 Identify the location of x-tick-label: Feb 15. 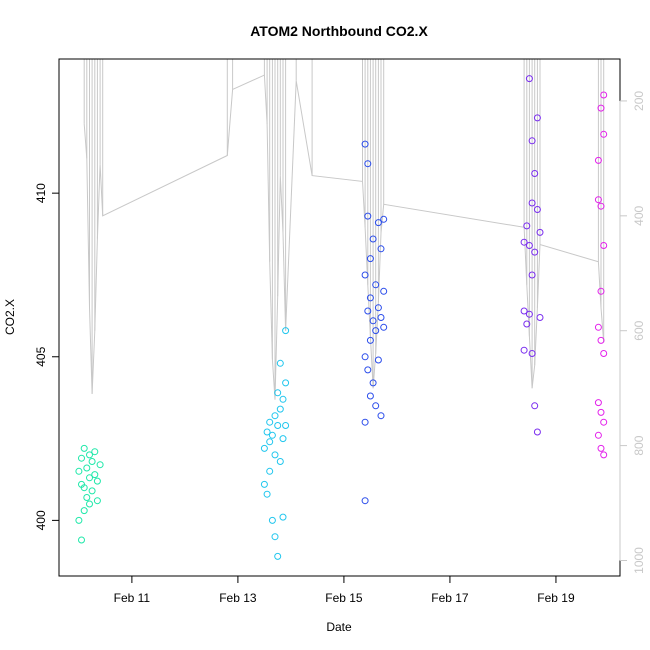
(344, 598).